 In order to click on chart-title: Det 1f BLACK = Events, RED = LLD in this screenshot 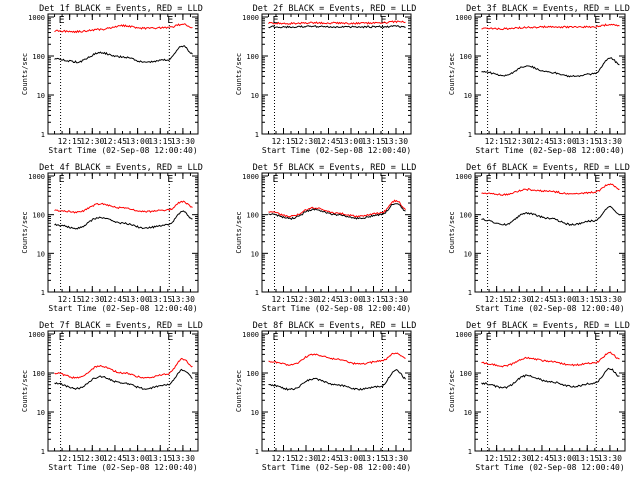, I will do `click(121, 9)`.